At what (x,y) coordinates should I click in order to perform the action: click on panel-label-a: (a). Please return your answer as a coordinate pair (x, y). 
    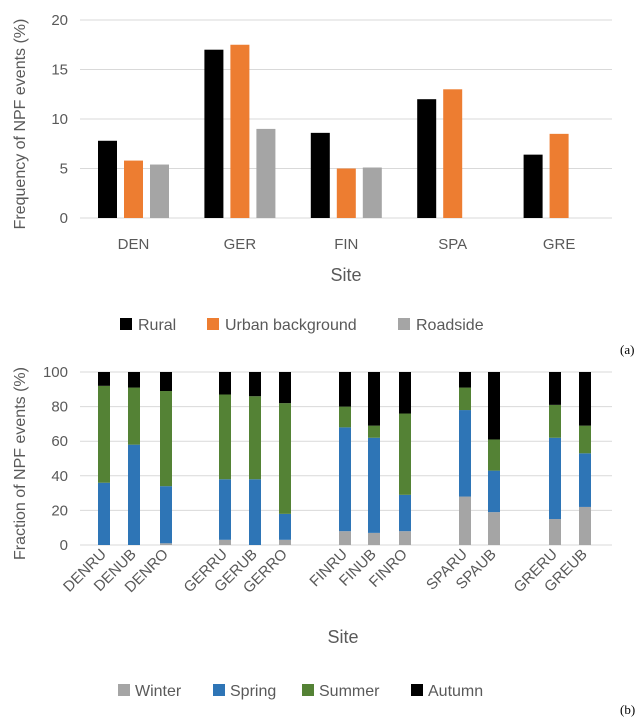
    Looking at the image, I should click on (627, 349).